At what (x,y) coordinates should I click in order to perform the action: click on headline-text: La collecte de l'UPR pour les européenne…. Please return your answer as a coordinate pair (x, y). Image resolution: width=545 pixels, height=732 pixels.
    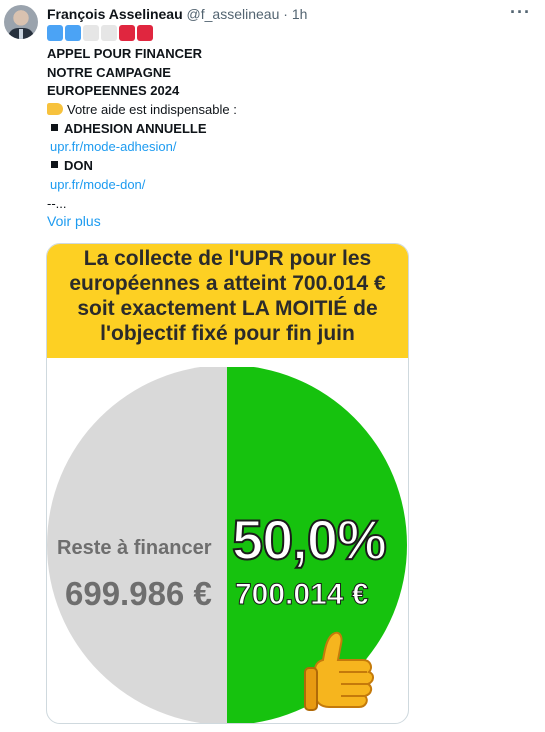
    Looking at the image, I should click on (227, 296).